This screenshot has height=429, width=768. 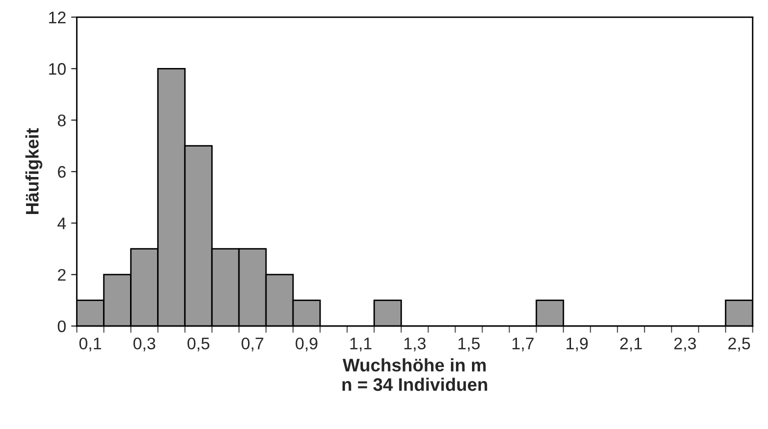 I want to click on y-tick-label: 8, so click(x=62, y=120).